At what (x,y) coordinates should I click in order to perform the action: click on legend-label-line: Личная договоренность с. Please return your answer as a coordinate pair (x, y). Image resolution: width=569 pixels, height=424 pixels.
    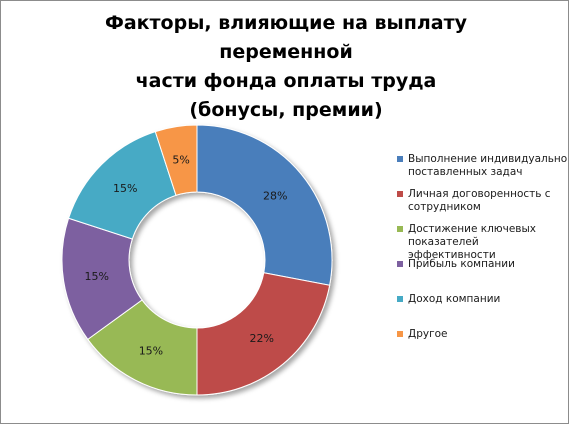
    Looking at the image, I should click on (479, 194).